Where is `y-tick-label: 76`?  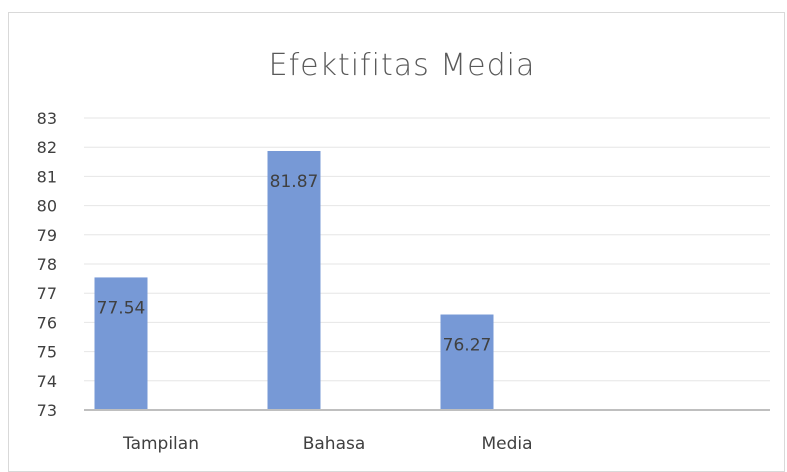 y-tick-label: 76 is located at coordinates (47, 322).